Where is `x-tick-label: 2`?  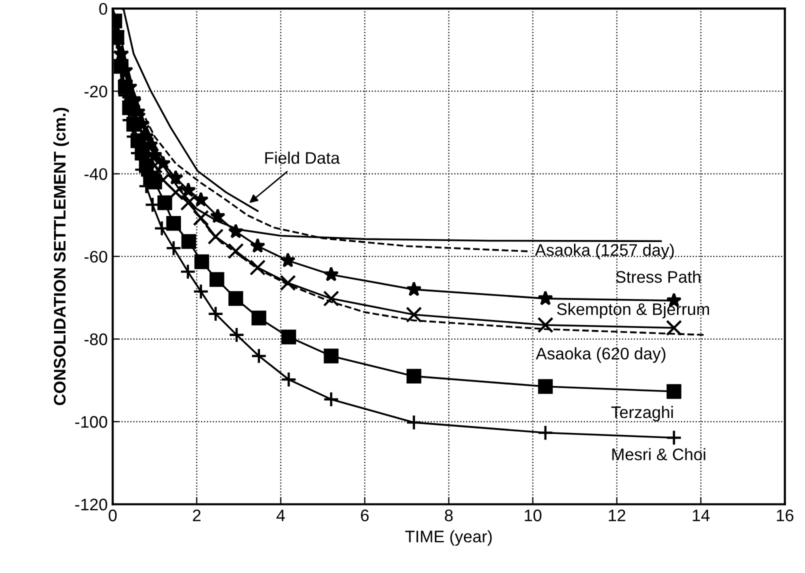 x-tick-label: 2 is located at coordinates (196, 516).